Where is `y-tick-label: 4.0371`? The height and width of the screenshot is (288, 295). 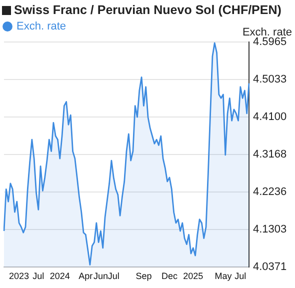 y-tick-label: 4.0371 is located at coordinates (270, 267).